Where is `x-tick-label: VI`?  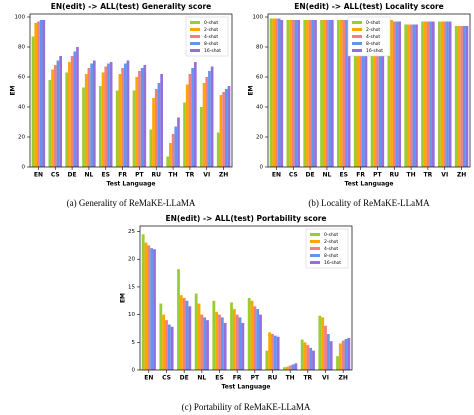 x-tick-label: VI is located at coordinates (444, 175).